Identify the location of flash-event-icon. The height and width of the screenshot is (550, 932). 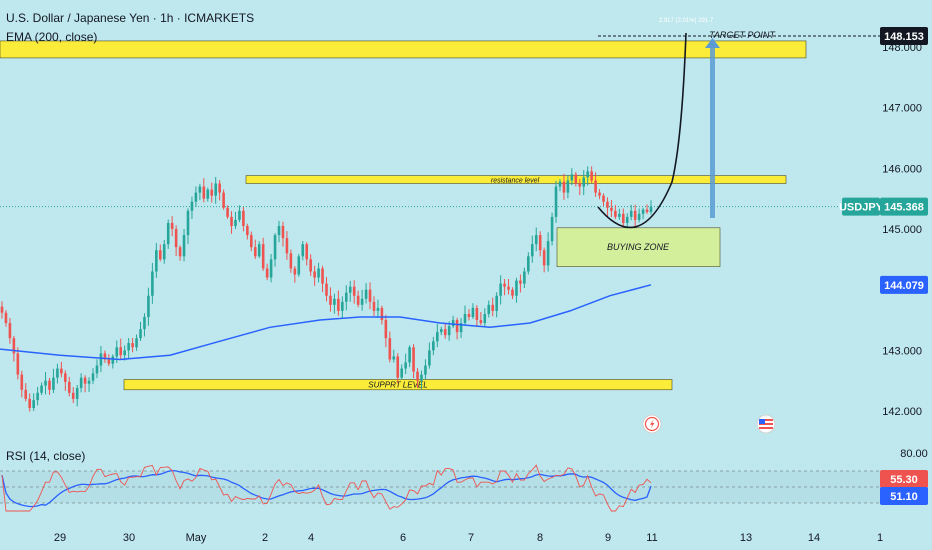
(652, 424).